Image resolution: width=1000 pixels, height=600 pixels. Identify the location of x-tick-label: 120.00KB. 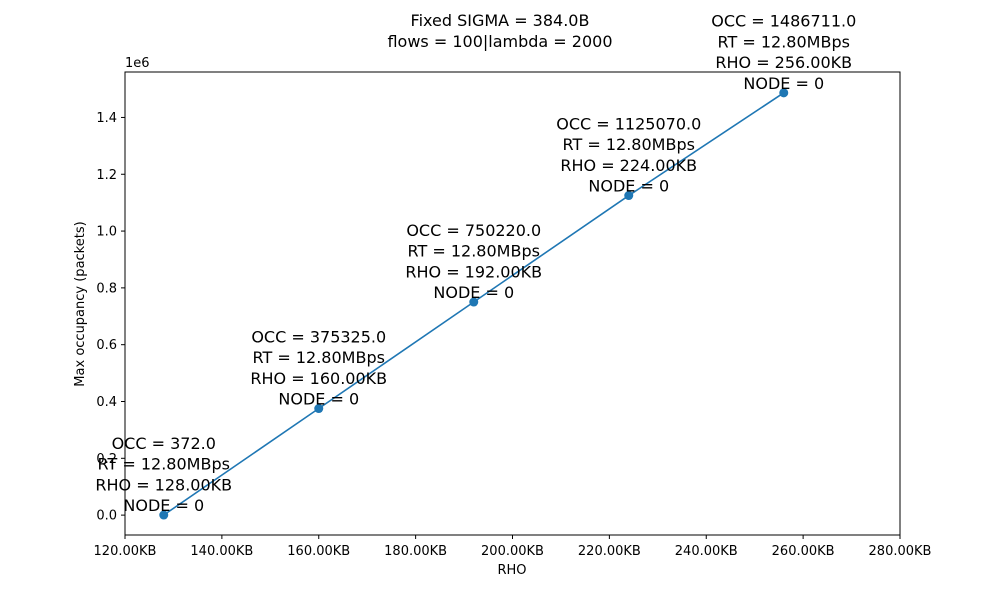
(125, 551).